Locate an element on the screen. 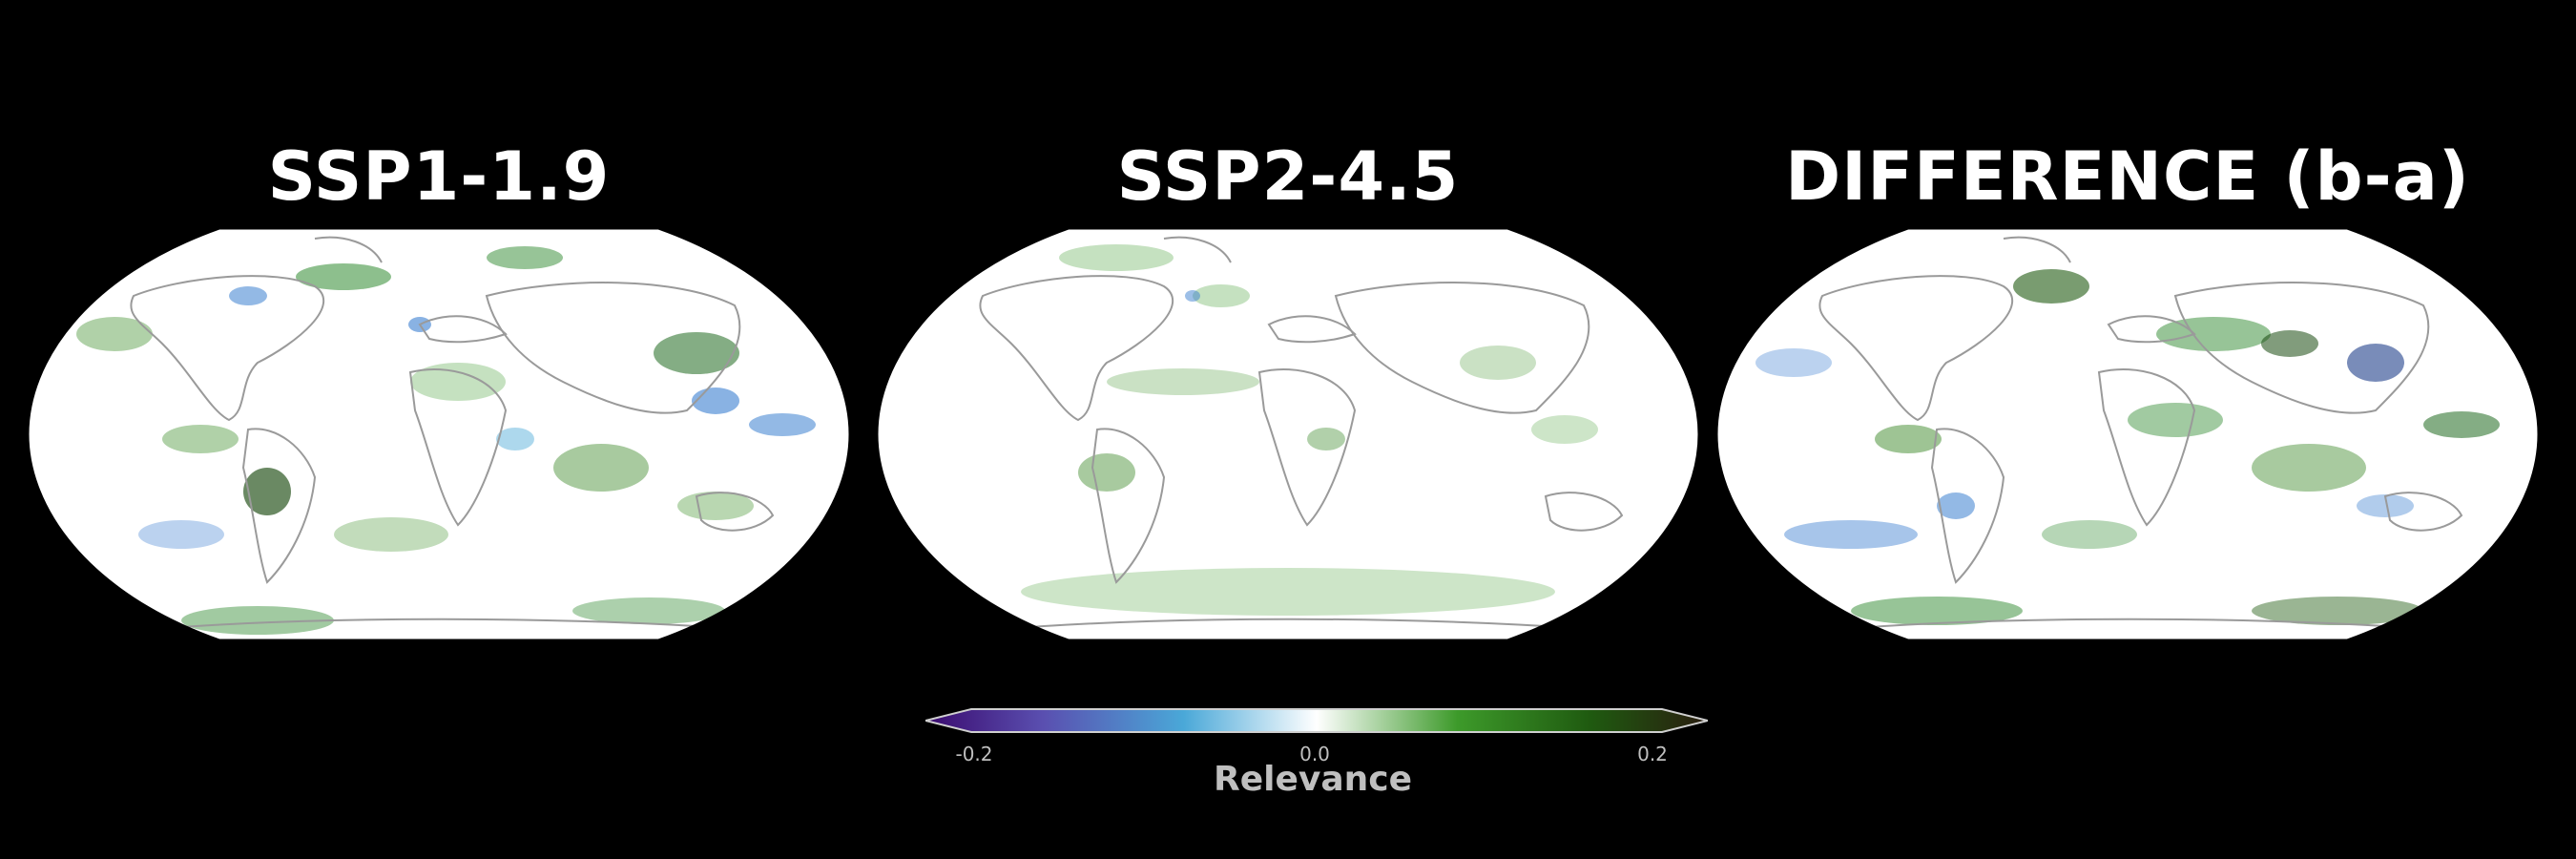  colorbar-tick-min: -0.2 is located at coordinates (974, 754).